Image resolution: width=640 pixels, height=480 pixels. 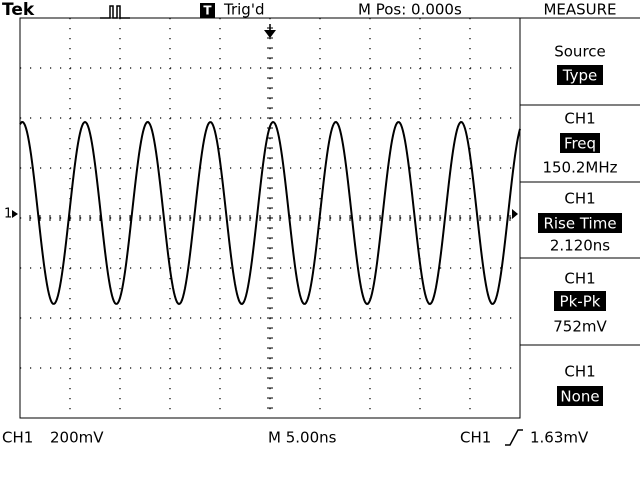 What do you see at coordinates (77, 438) in the screenshot?
I see `volts-per-div: 200mV` at bounding box center [77, 438].